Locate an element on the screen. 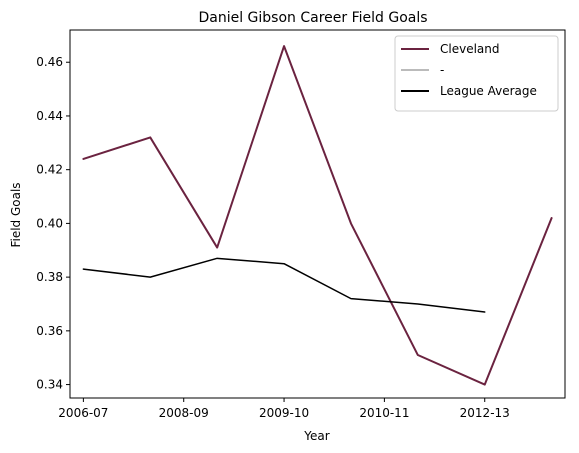 This screenshot has width=579, height=453. y-tick-label: 0.36 is located at coordinates (49, 331).